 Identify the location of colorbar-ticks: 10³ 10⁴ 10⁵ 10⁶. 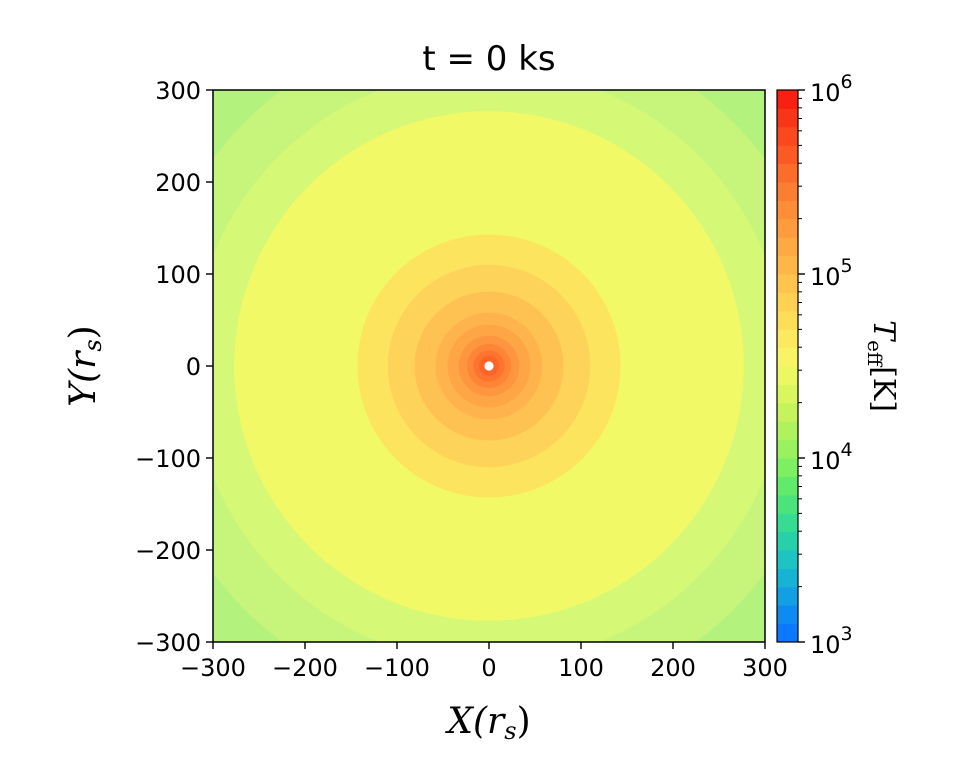
(825, 365).